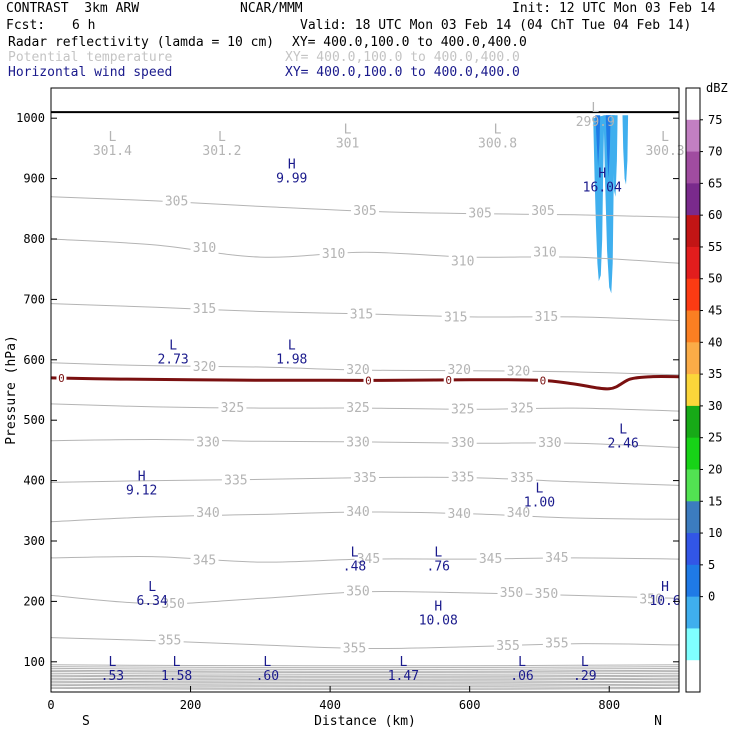 The width and height of the screenshot is (740, 740). Describe the element at coordinates (614, 8) in the screenshot. I see `init-time: Init: 12 UTC Mon 03 Feb 14` at that location.